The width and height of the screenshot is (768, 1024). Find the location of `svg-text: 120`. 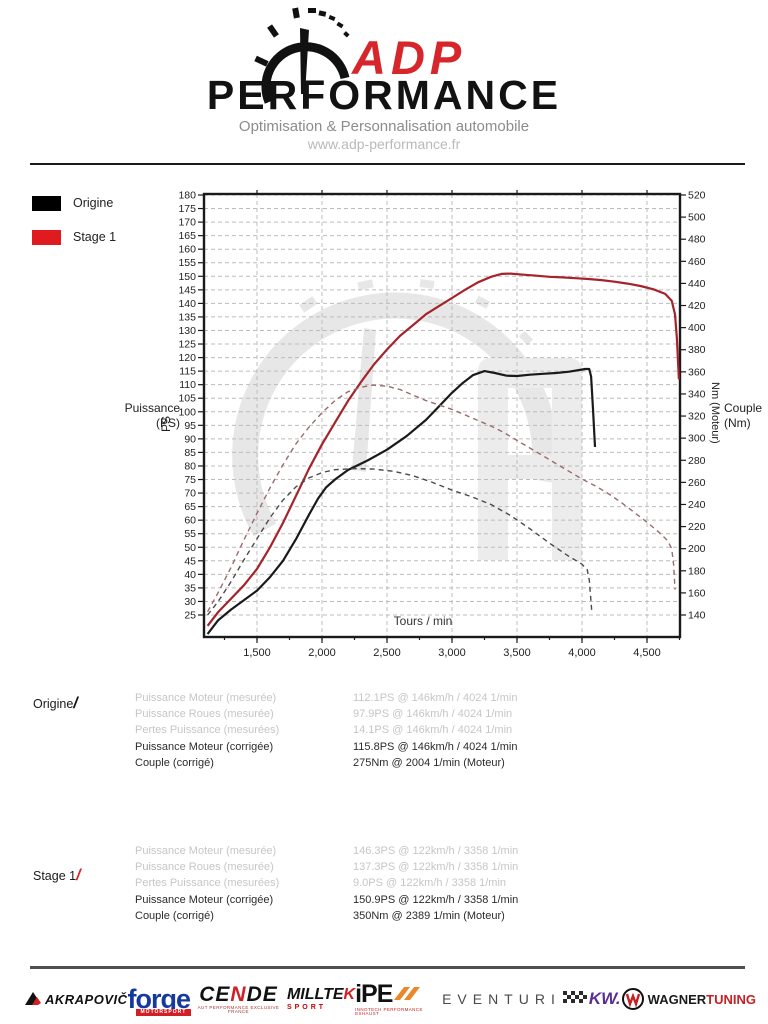

svg-text: 120 is located at coordinates (187, 358).